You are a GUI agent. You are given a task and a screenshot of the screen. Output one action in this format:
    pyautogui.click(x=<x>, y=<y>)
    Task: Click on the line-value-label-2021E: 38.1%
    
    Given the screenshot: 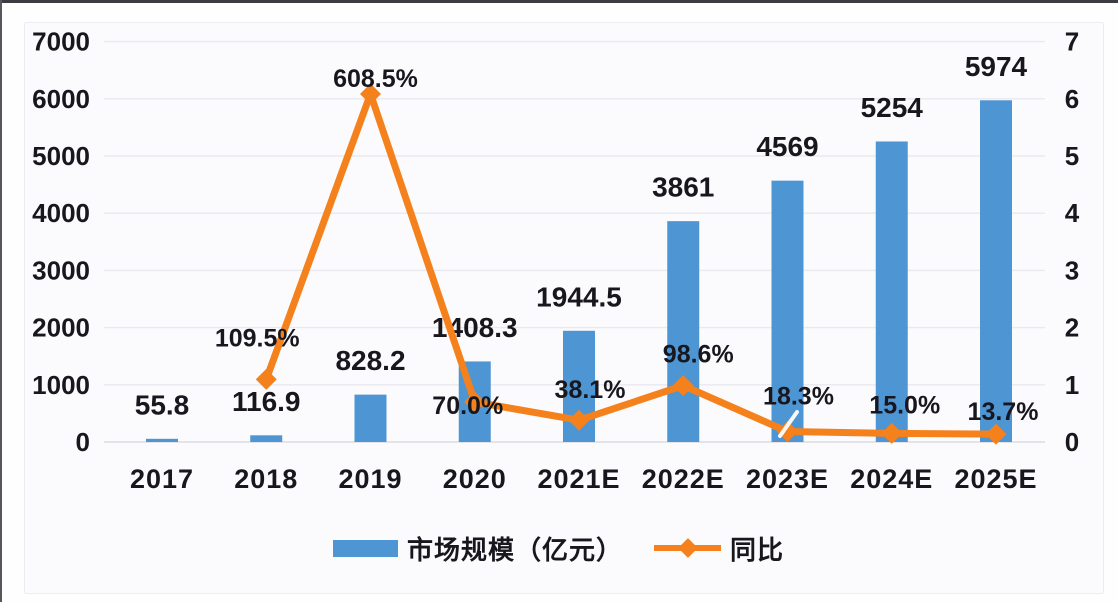 What is the action you would take?
    pyautogui.click(x=590, y=390)
    